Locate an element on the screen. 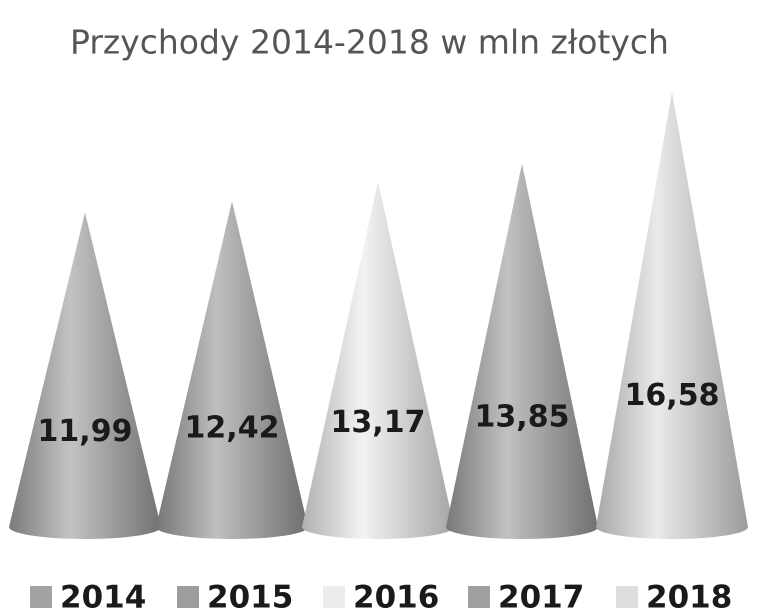 The image size is (766, 616). legend-label: 2017 is located at coordinates (541, 598).